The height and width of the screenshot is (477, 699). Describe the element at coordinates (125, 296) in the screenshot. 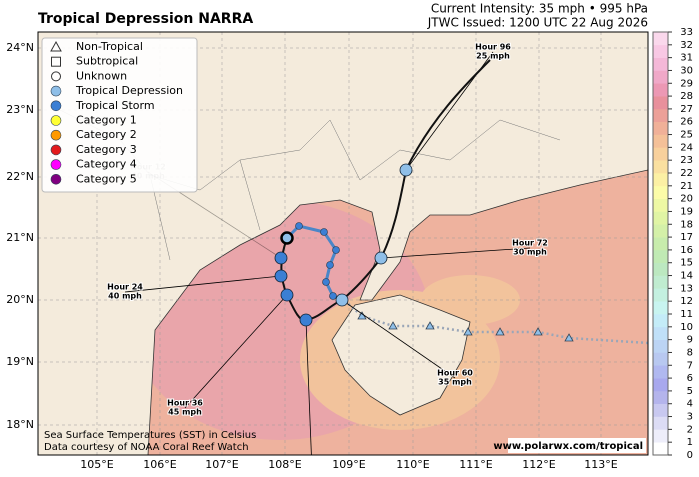

I see `forecast-wind: 40 mph` at that location.